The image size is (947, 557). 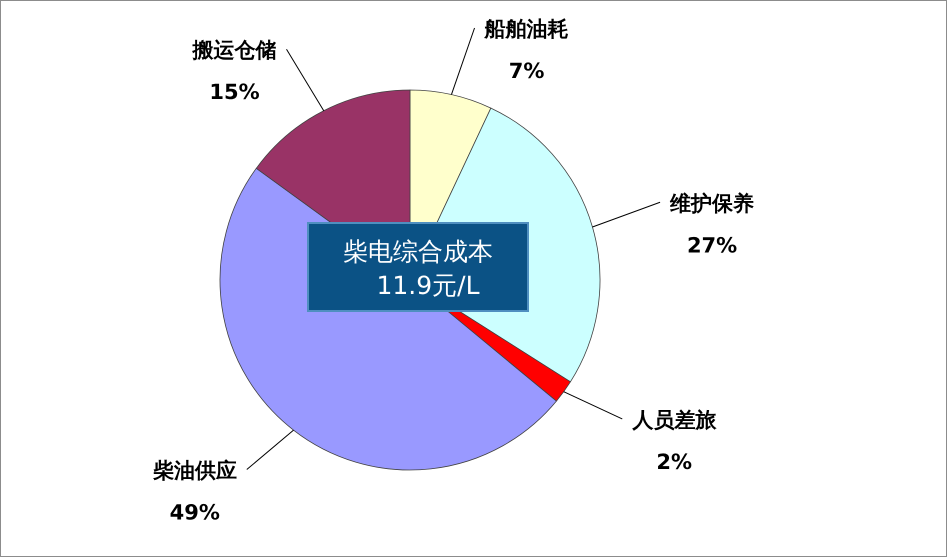 I want to click on slice-label: 人员差旅, so click(x=674, y=420).